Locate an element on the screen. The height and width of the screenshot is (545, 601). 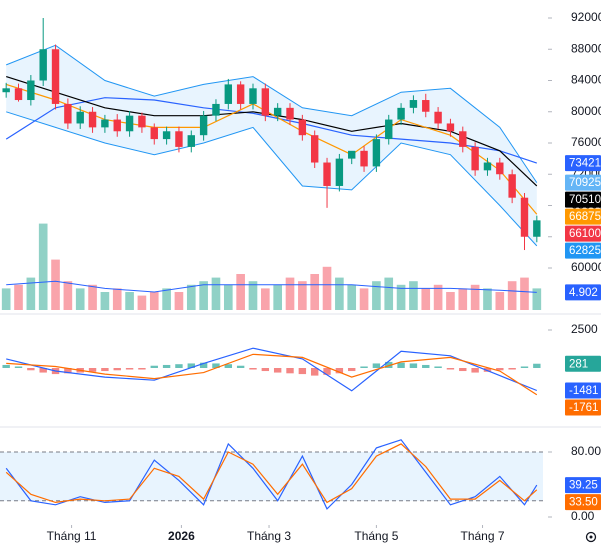
y-tick-label: 88000 is located at coordinates (586, 48).